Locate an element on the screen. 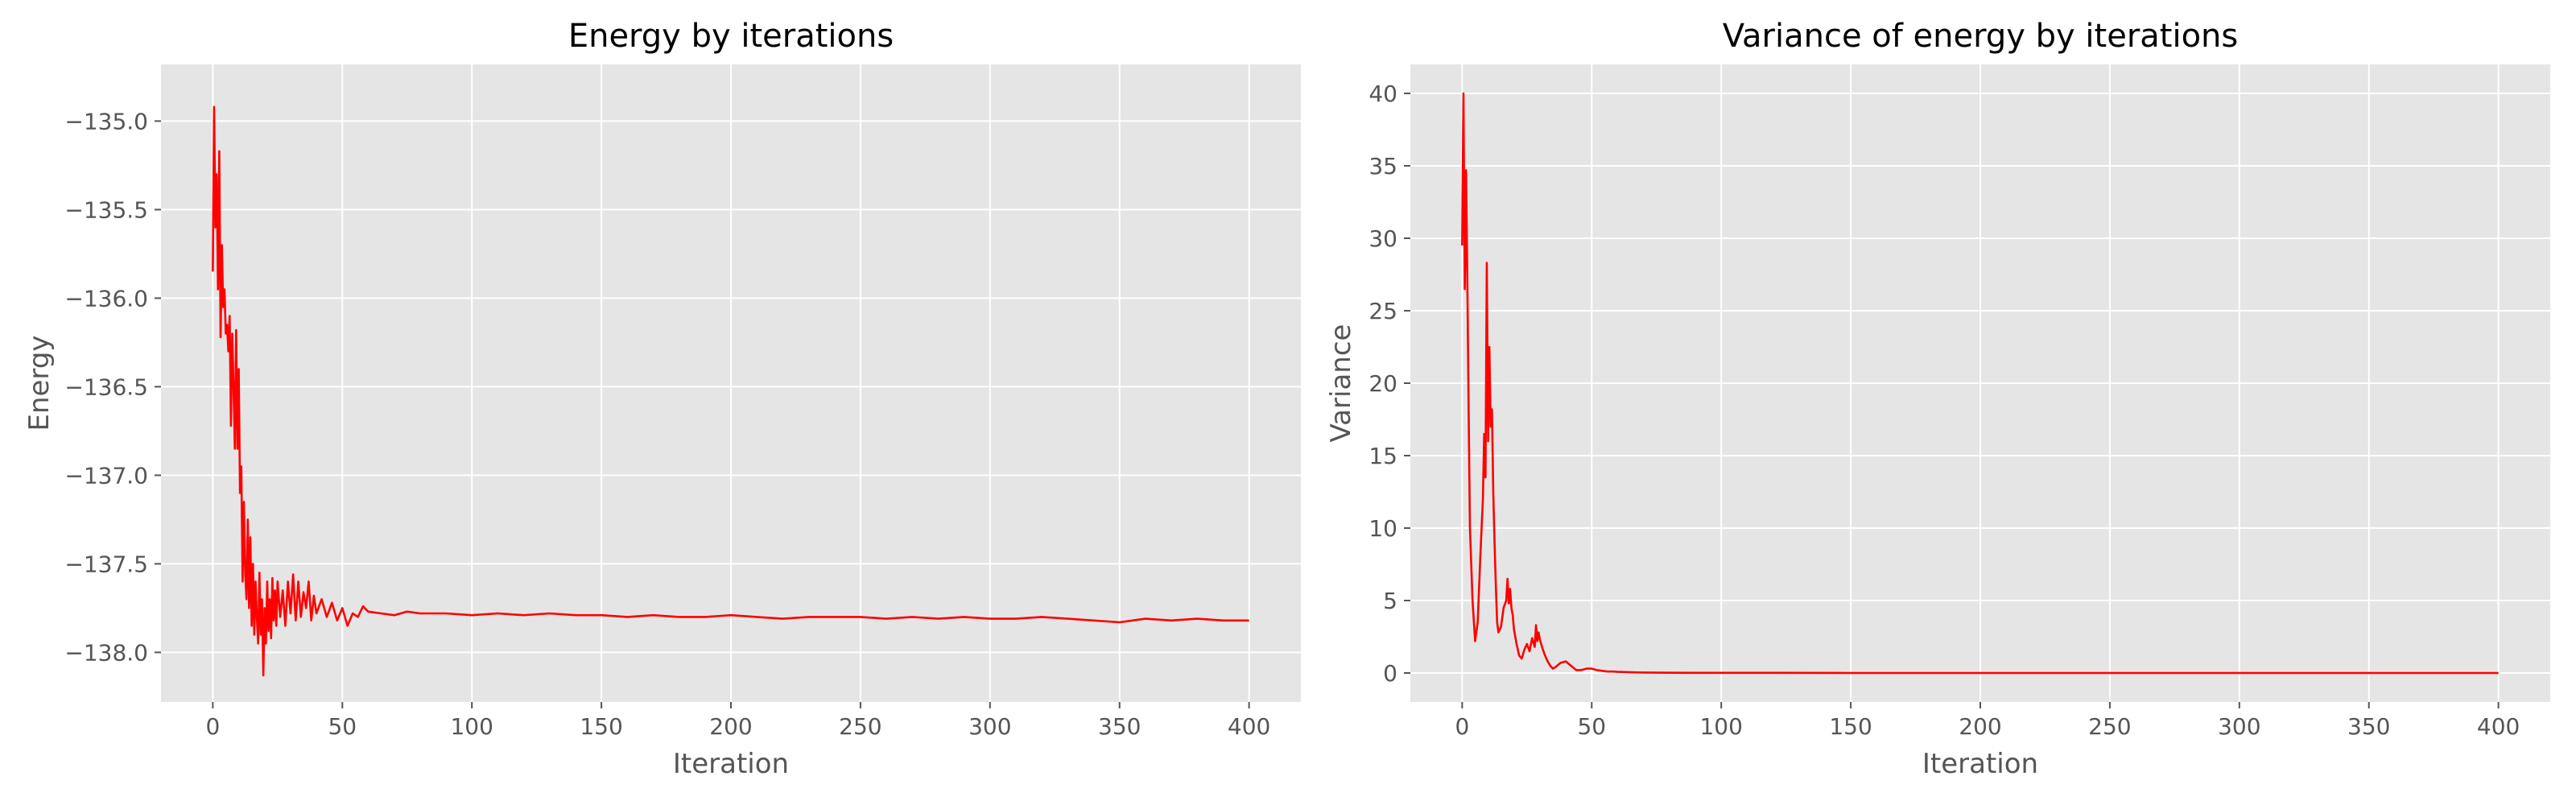 The height and width of the screenshot is (805, 2576). variance-y-tick-label: 25 is located at coordinates (1382, 311).